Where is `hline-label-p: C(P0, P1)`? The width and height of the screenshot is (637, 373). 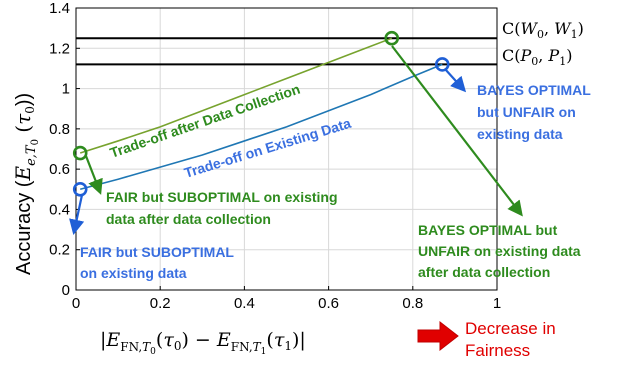 hline-label-p: C(P0, P1) is located at coordinates (537, 57).